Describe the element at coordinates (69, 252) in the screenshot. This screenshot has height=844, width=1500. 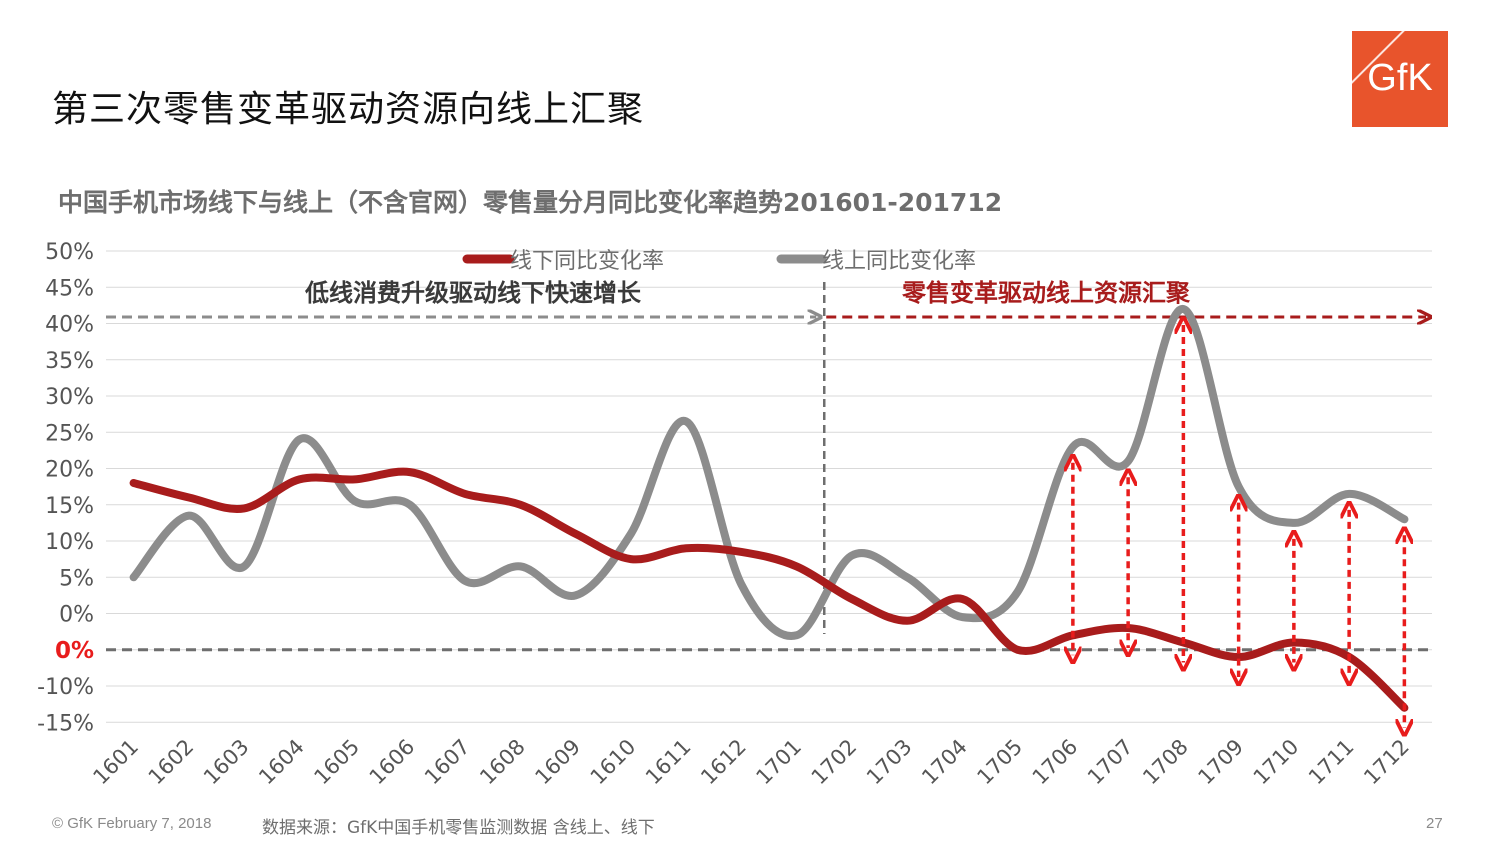
I see `y-tick-label: 50%` at that location.